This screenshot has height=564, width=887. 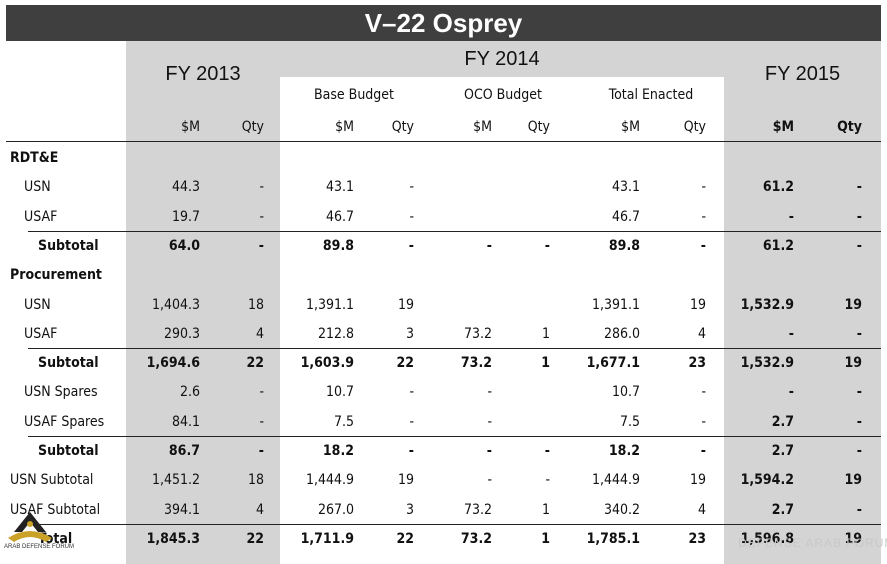 What do you see at coordinates (625, 187) in the screenshot?
I see `cell-value: 43.1` at bounding box center [625, 187].